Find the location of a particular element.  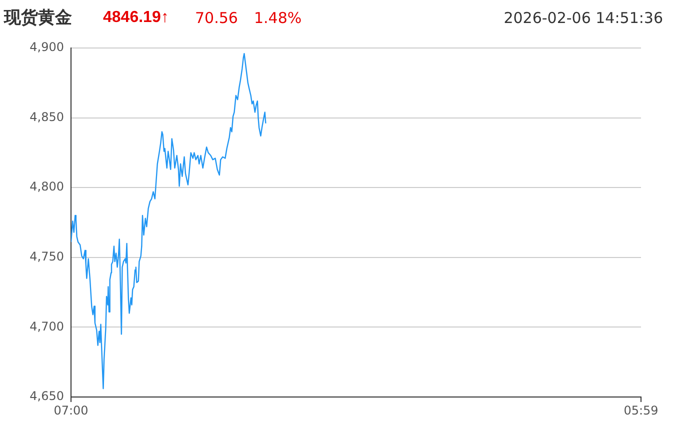

text: 2026-02-06 14:51:36 is located at coordinates (583, 18).